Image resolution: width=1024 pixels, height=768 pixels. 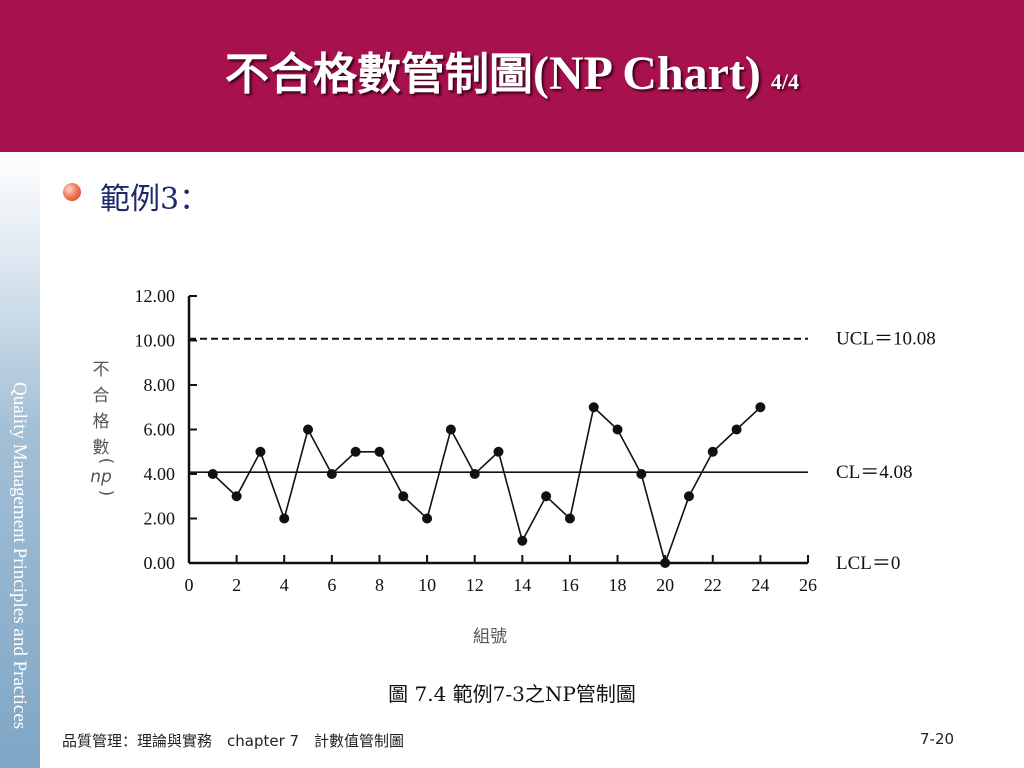 What do you see at coordinates (101, 422) in the screenshot?
I see `y-axis-label-char: 格` at bounding box center [101, 422].